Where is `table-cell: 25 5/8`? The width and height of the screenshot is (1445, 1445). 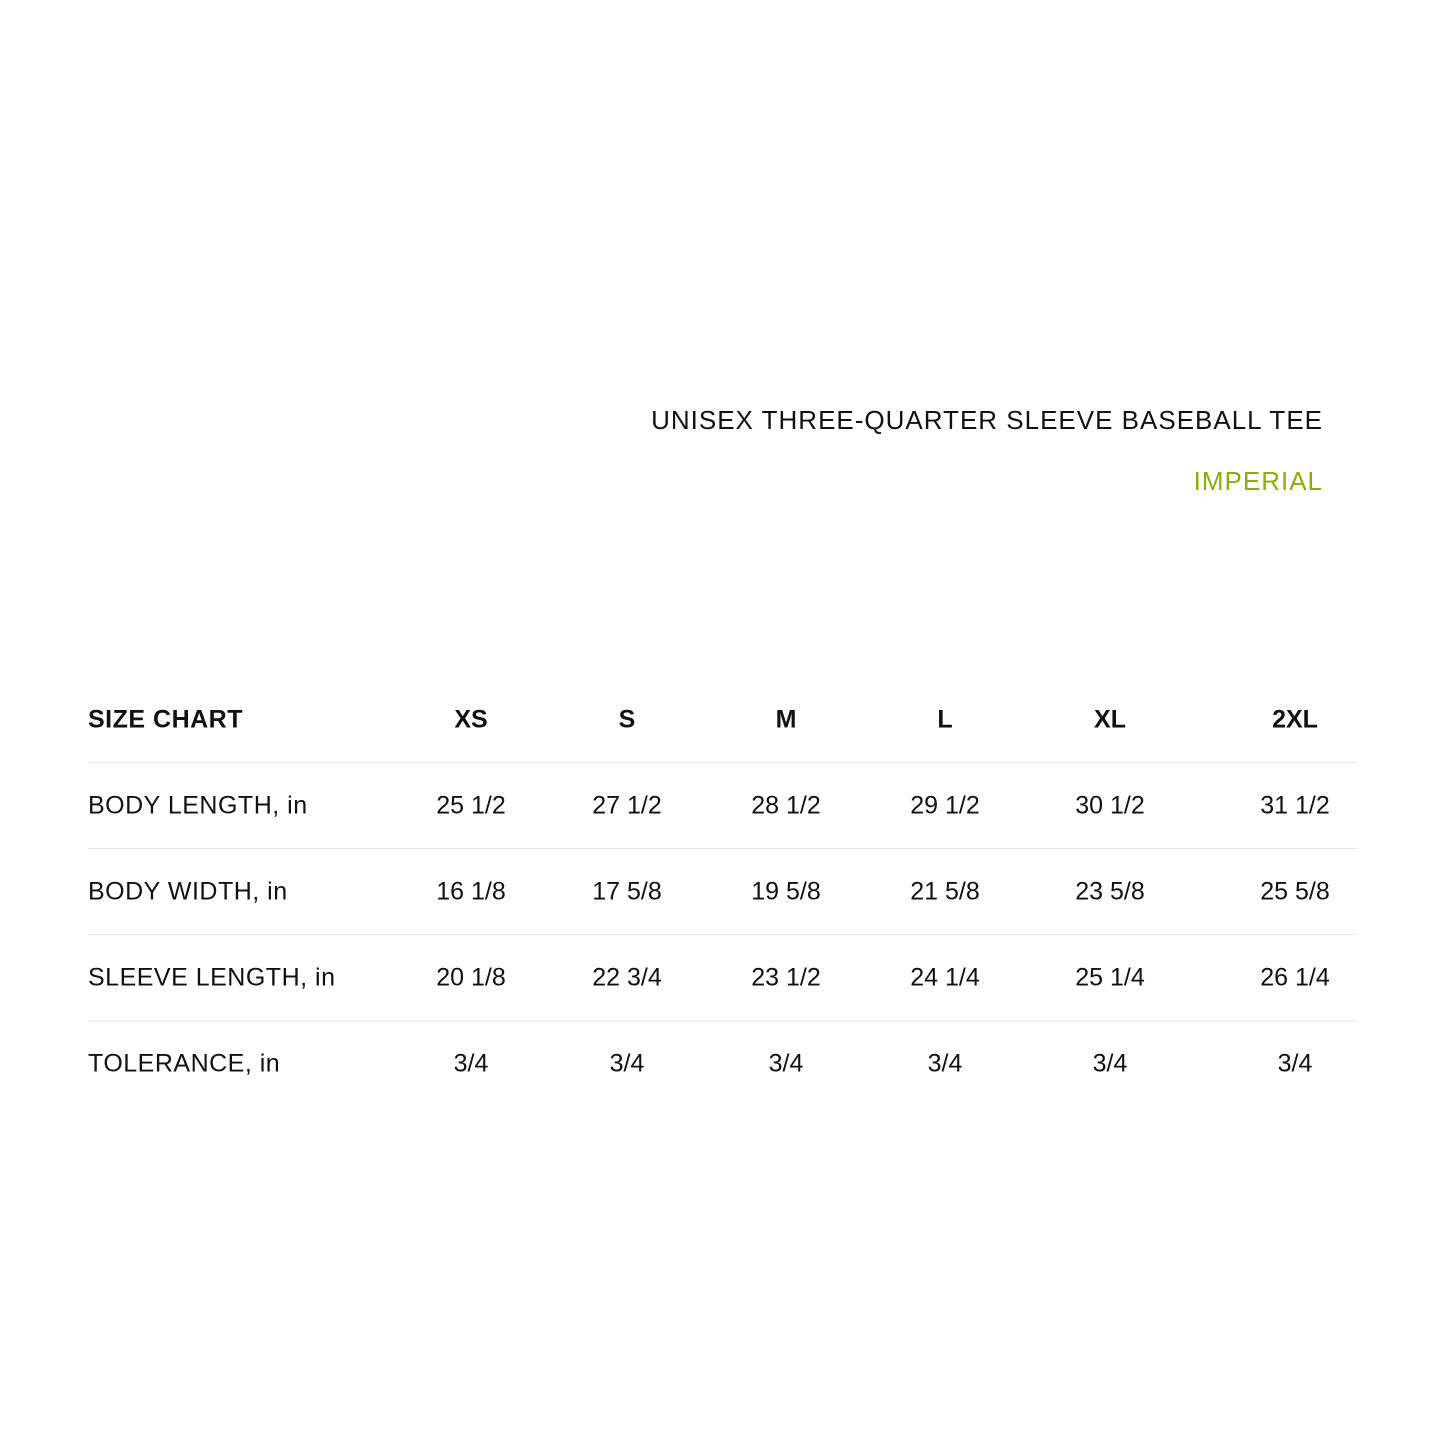 table-cell: 25 5/8 is located at coordinates (1295, 891).